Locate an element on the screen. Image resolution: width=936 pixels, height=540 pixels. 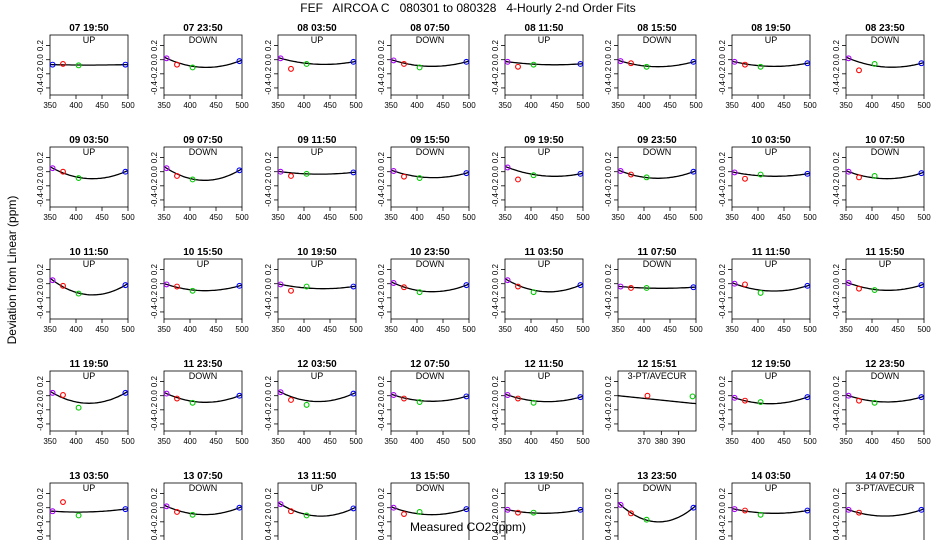
panel-title: 07 23:50 is located at coordinates (203, 28).